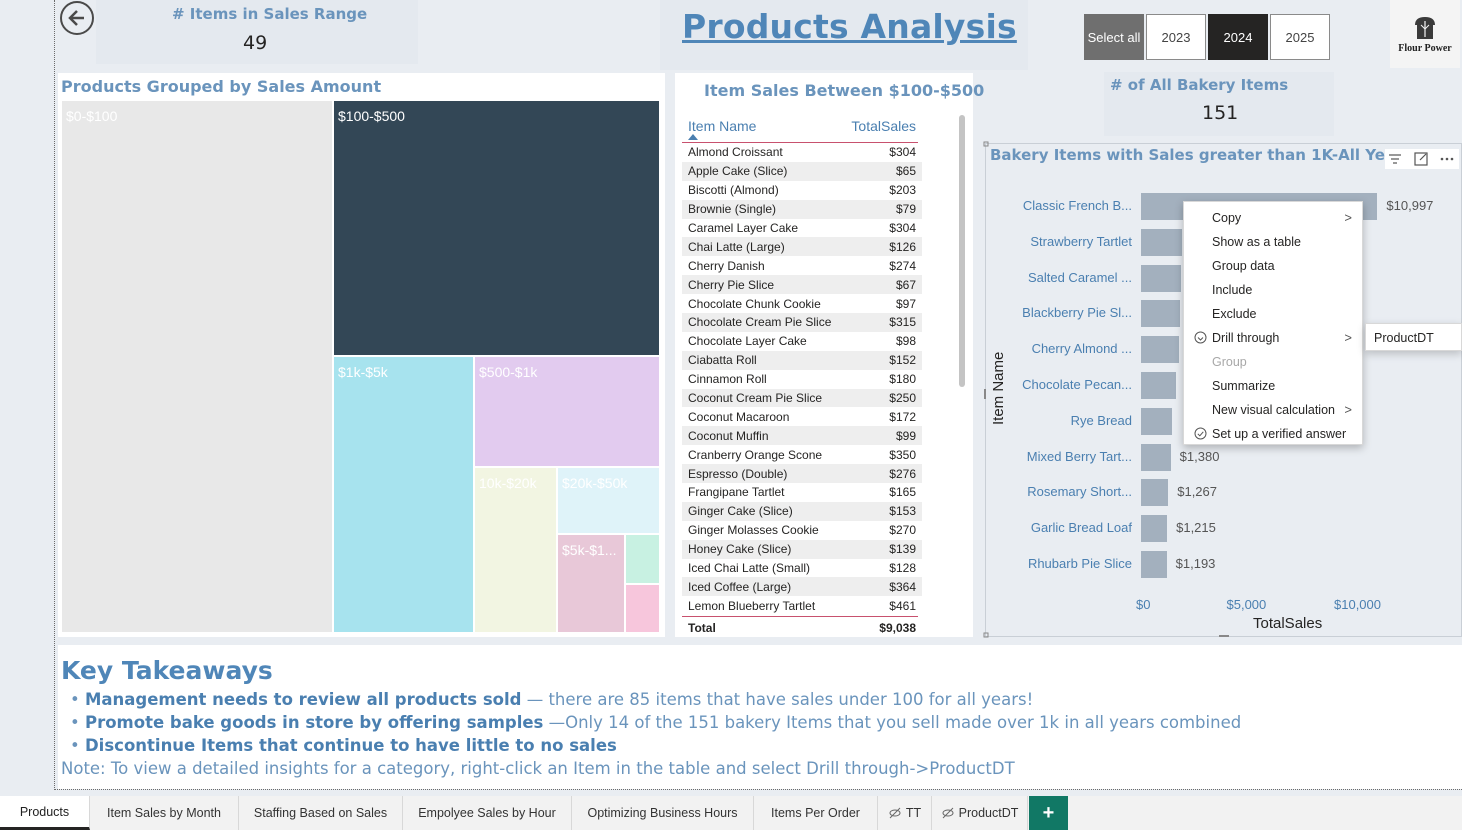 This screenshot has height=830, width=1462. What do you see at coordinates (45, 813) in the screenshot?
I see `tab-products: Products` at bounding box center [45, 813].